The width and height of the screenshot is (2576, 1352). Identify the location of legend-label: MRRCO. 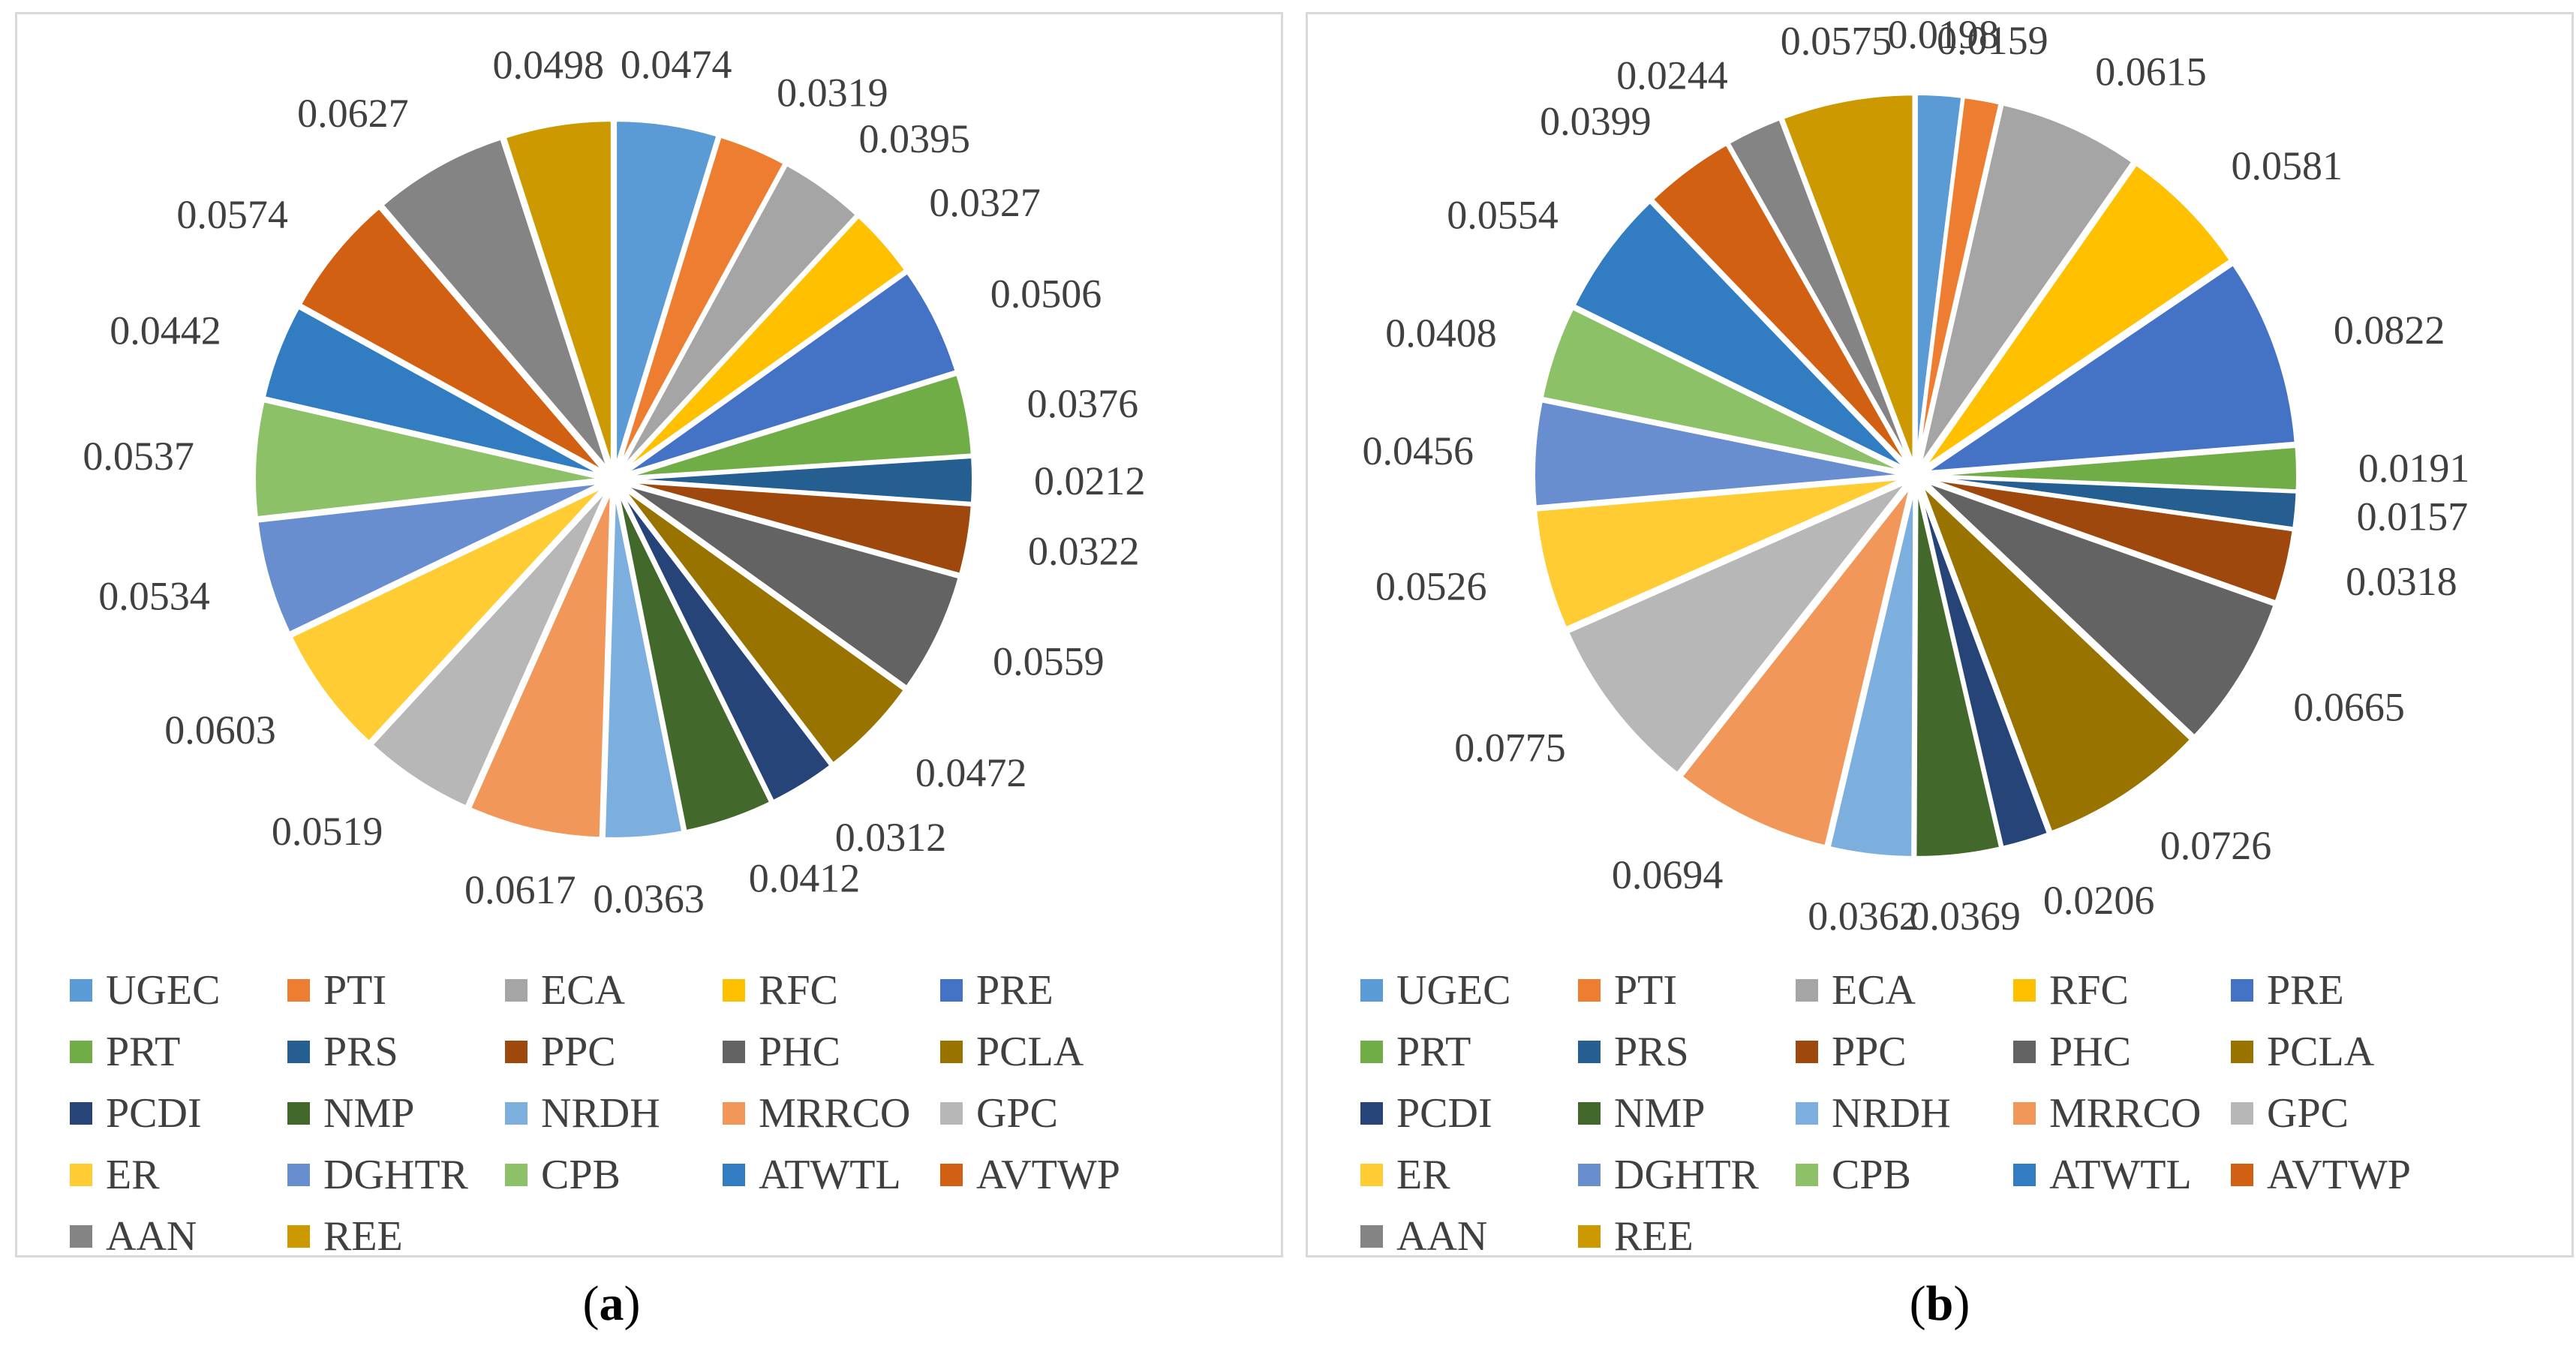
(835, 1113).